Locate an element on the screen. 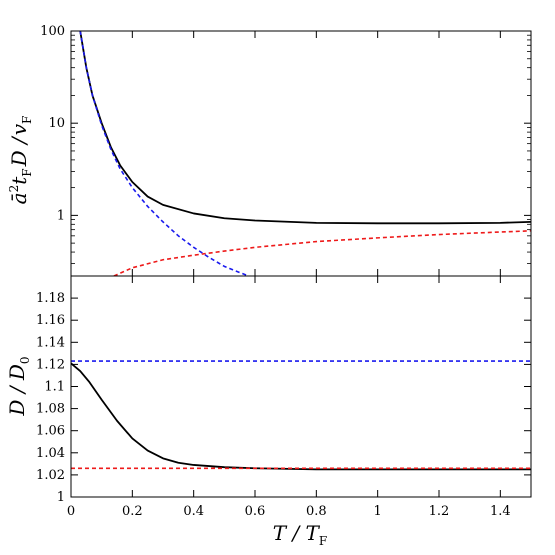 The image size is (555, 555). bottom-y-tick-label-3: 1.06 is located at coordinates (50, 431).